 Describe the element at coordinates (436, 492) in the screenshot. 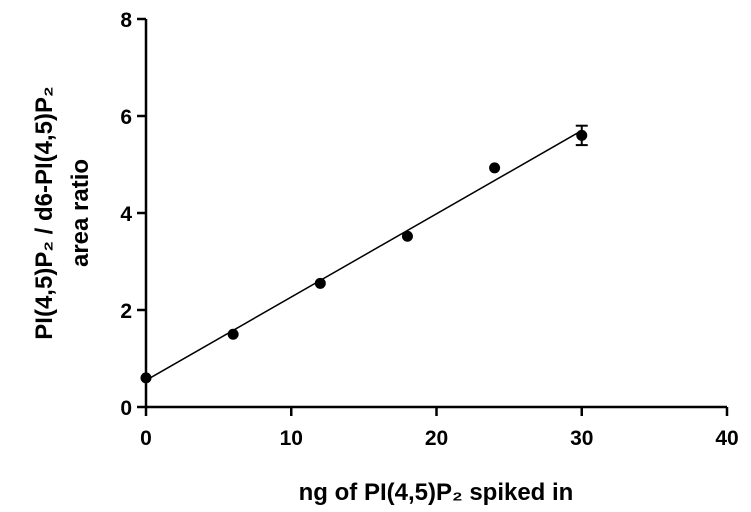

I see `x-axis-label: ng of PI(4,5)P₂ spiked in` at that location.